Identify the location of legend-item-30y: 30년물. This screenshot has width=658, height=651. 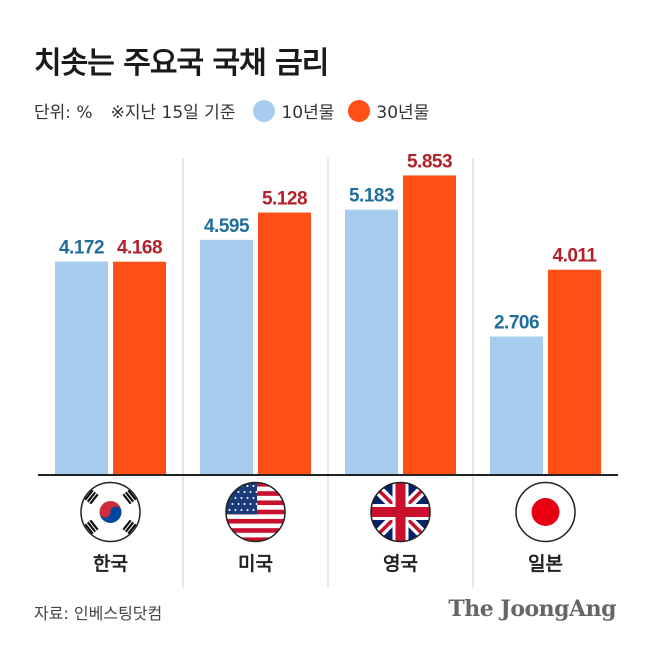
(388, 110).